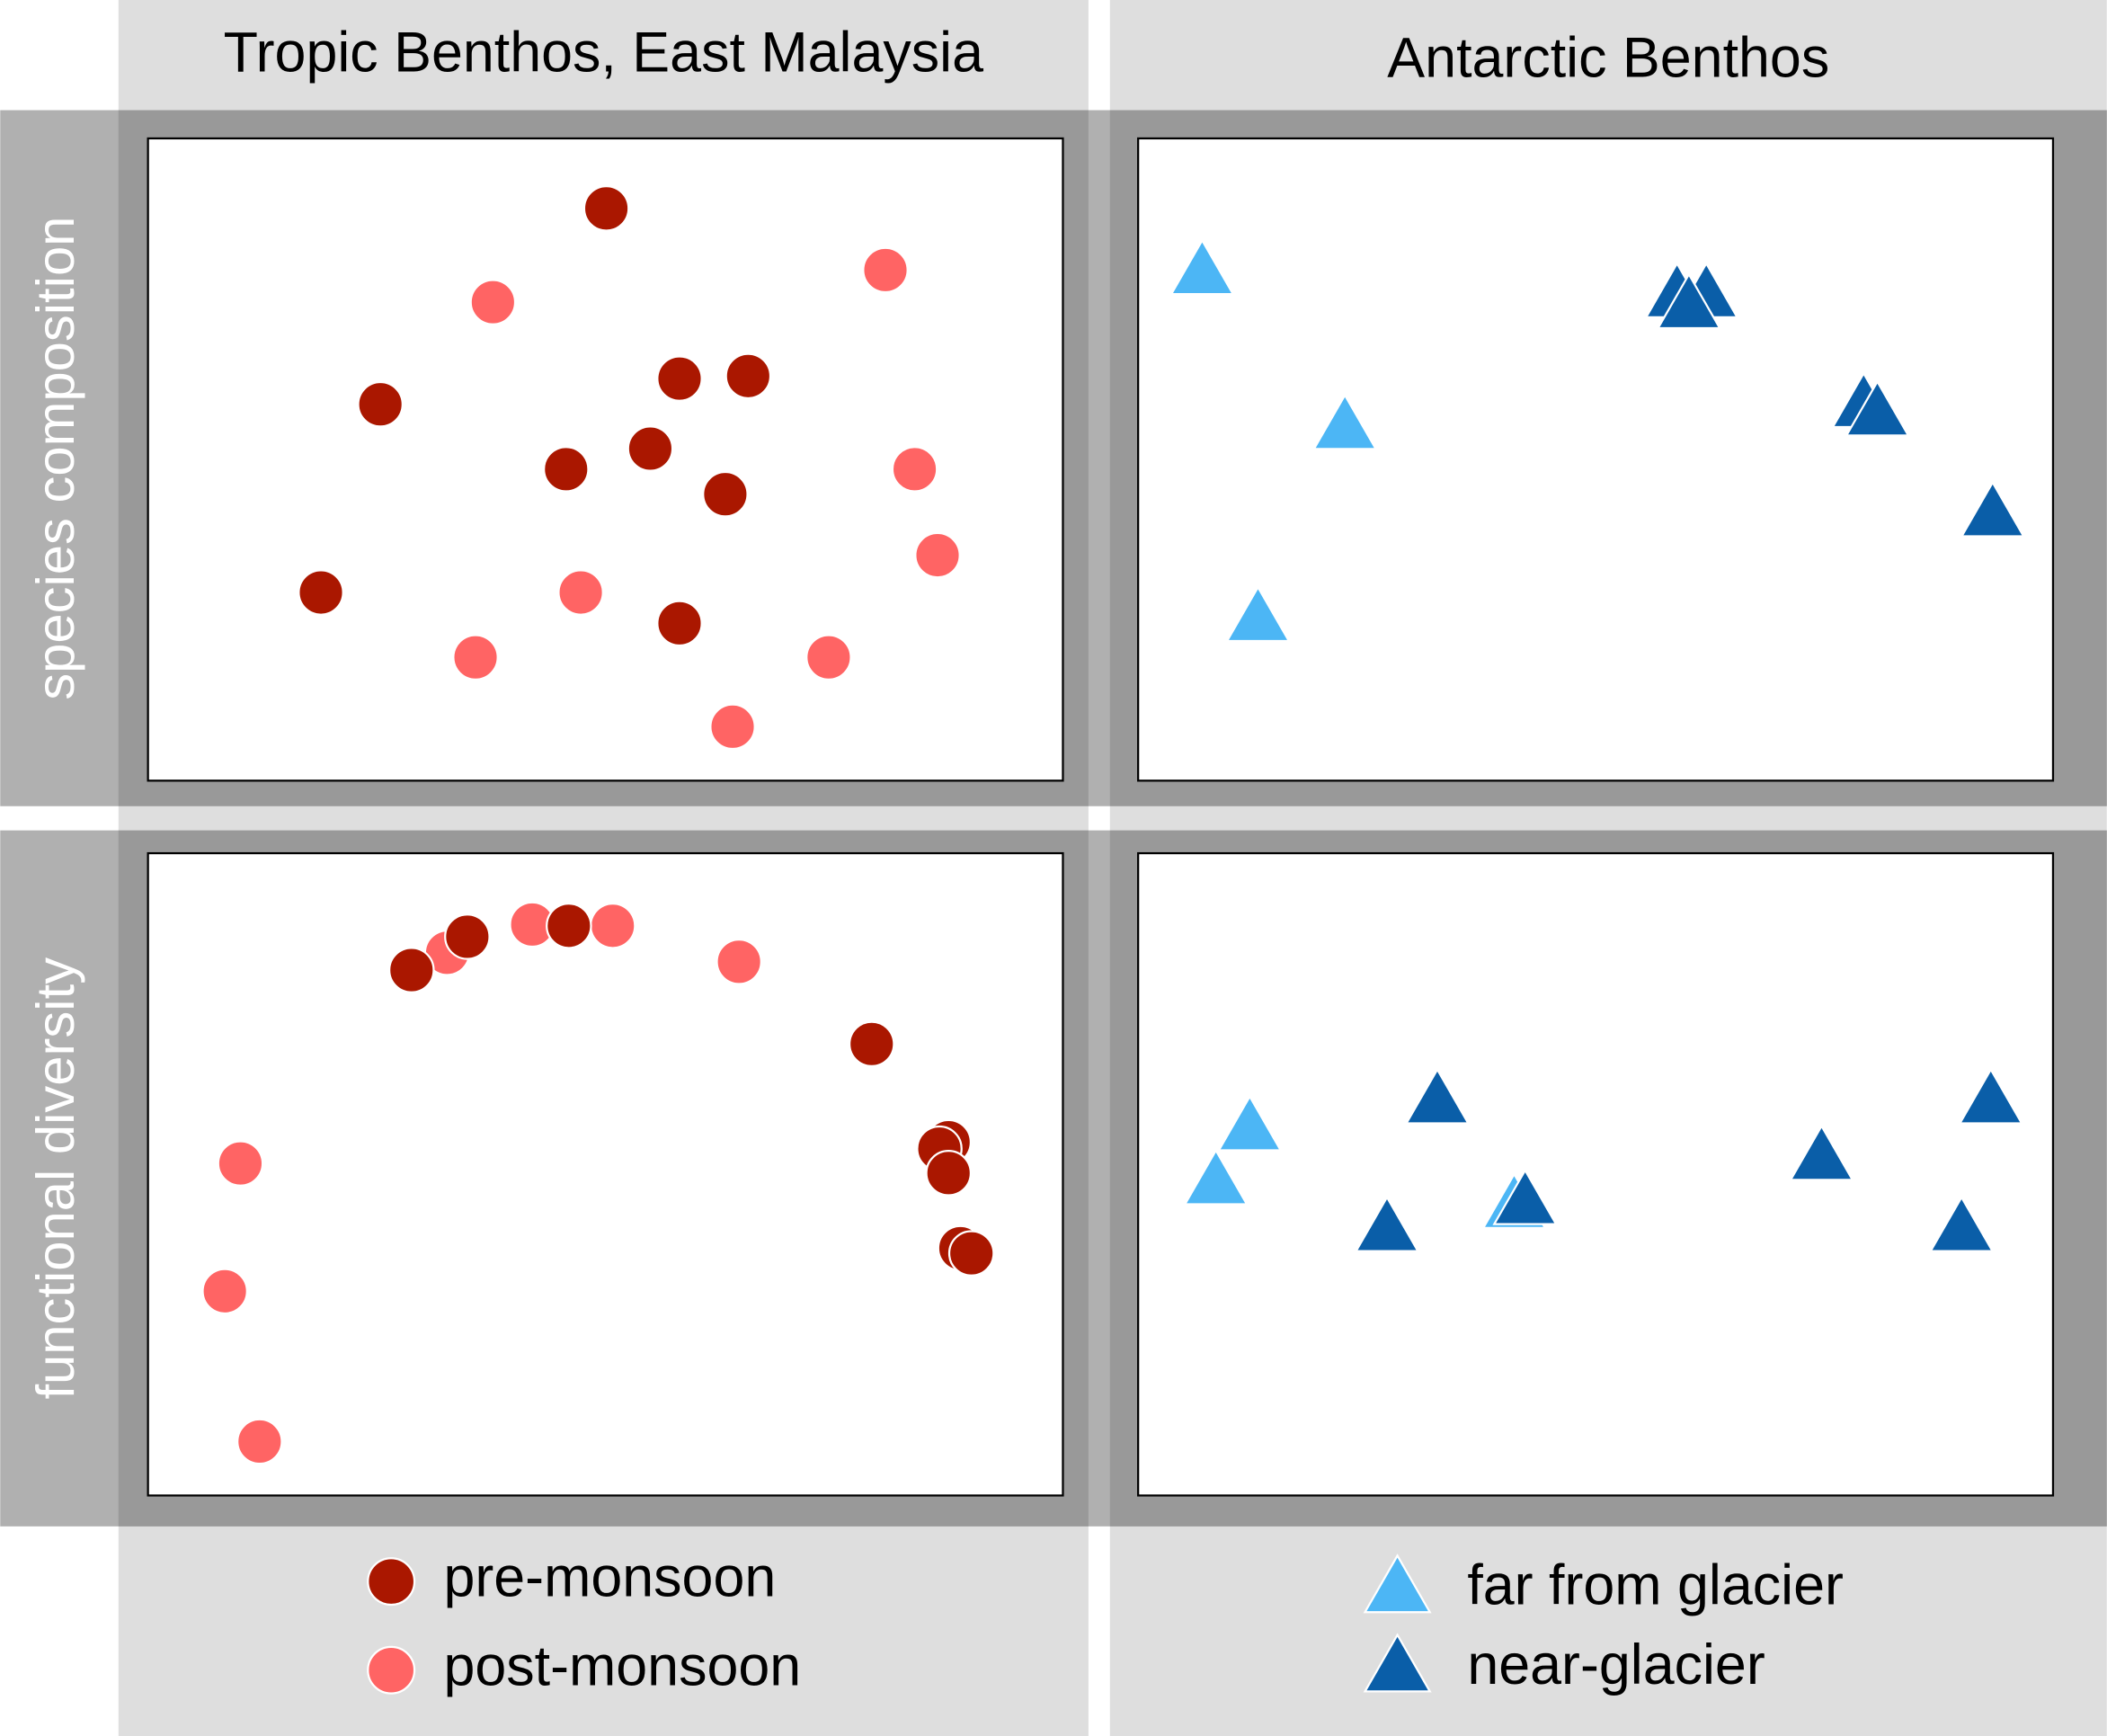 The height and width of the screenshot is (1736, 2107). Describe the element at coordinates (1616, 1665) in the screenshot. I see `legend-label: near-glacier` at that location.